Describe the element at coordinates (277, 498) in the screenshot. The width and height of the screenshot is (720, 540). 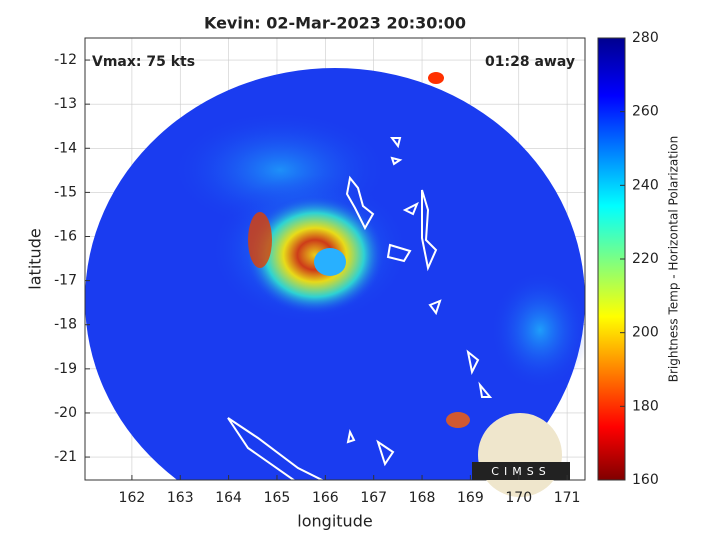
I see `x-tick-label: 165` at that location.